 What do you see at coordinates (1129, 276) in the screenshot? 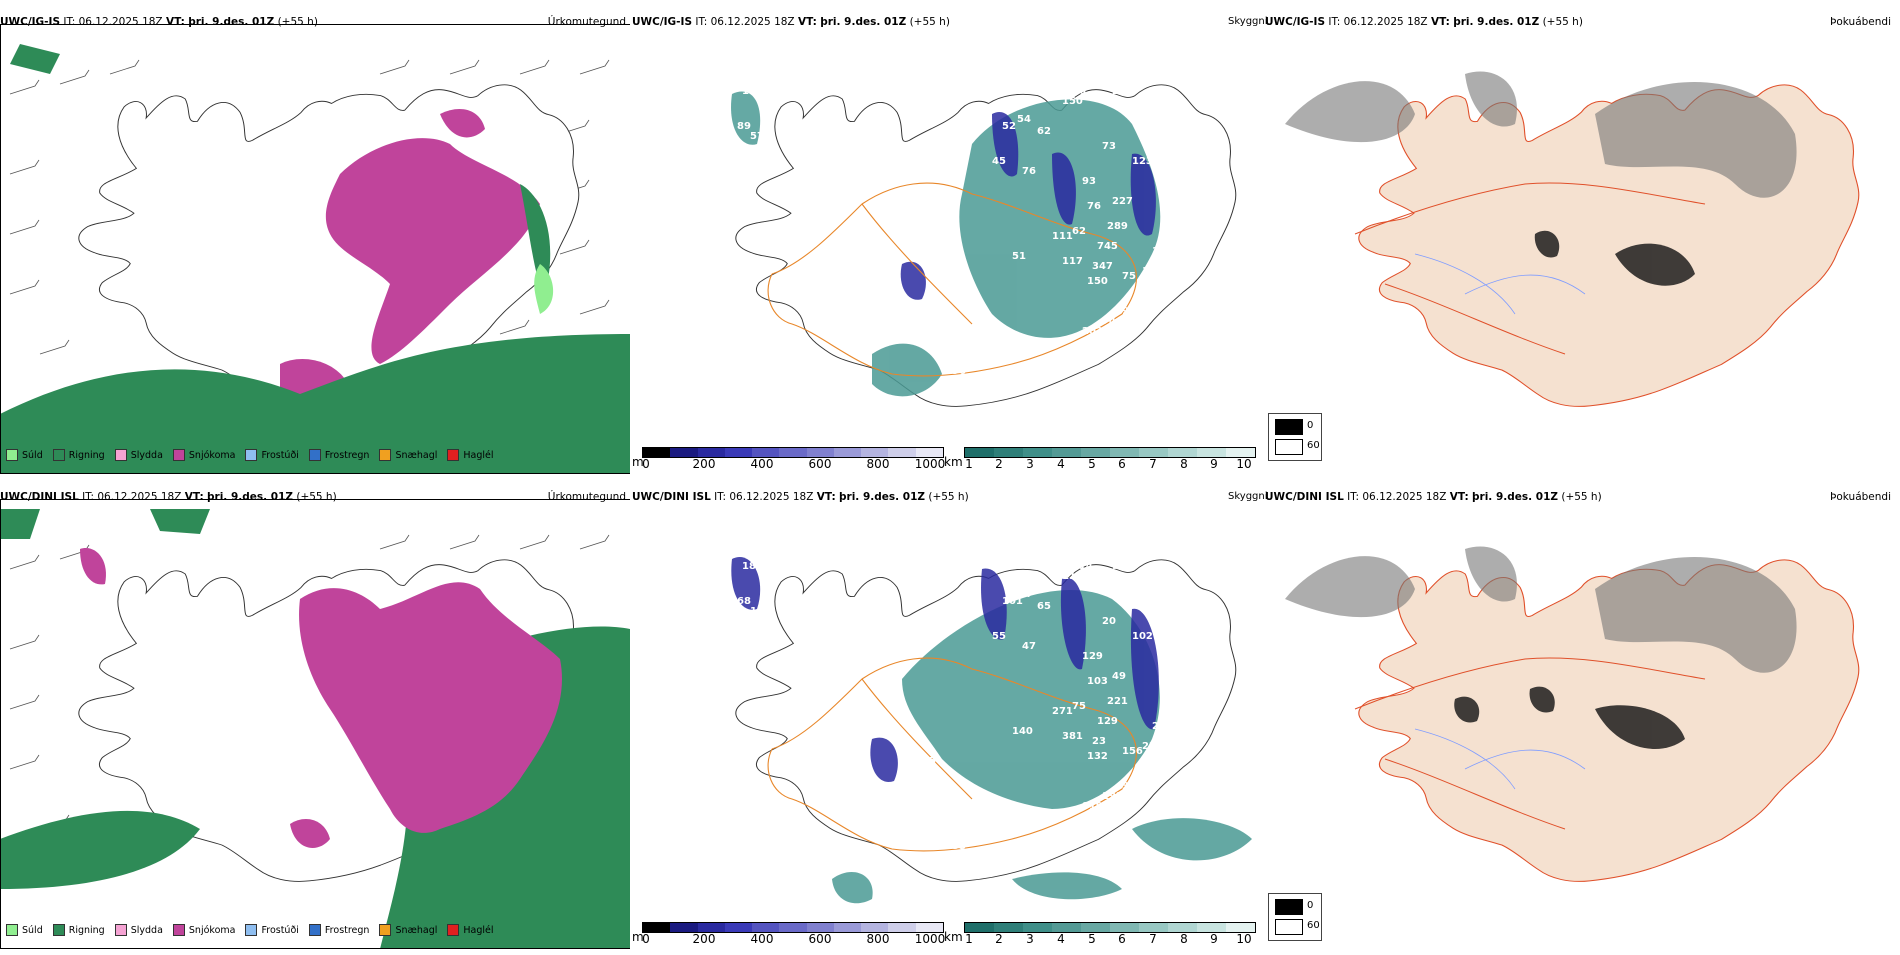
I see `cloud-base-label: 75` at bounding box center [1129, 276].